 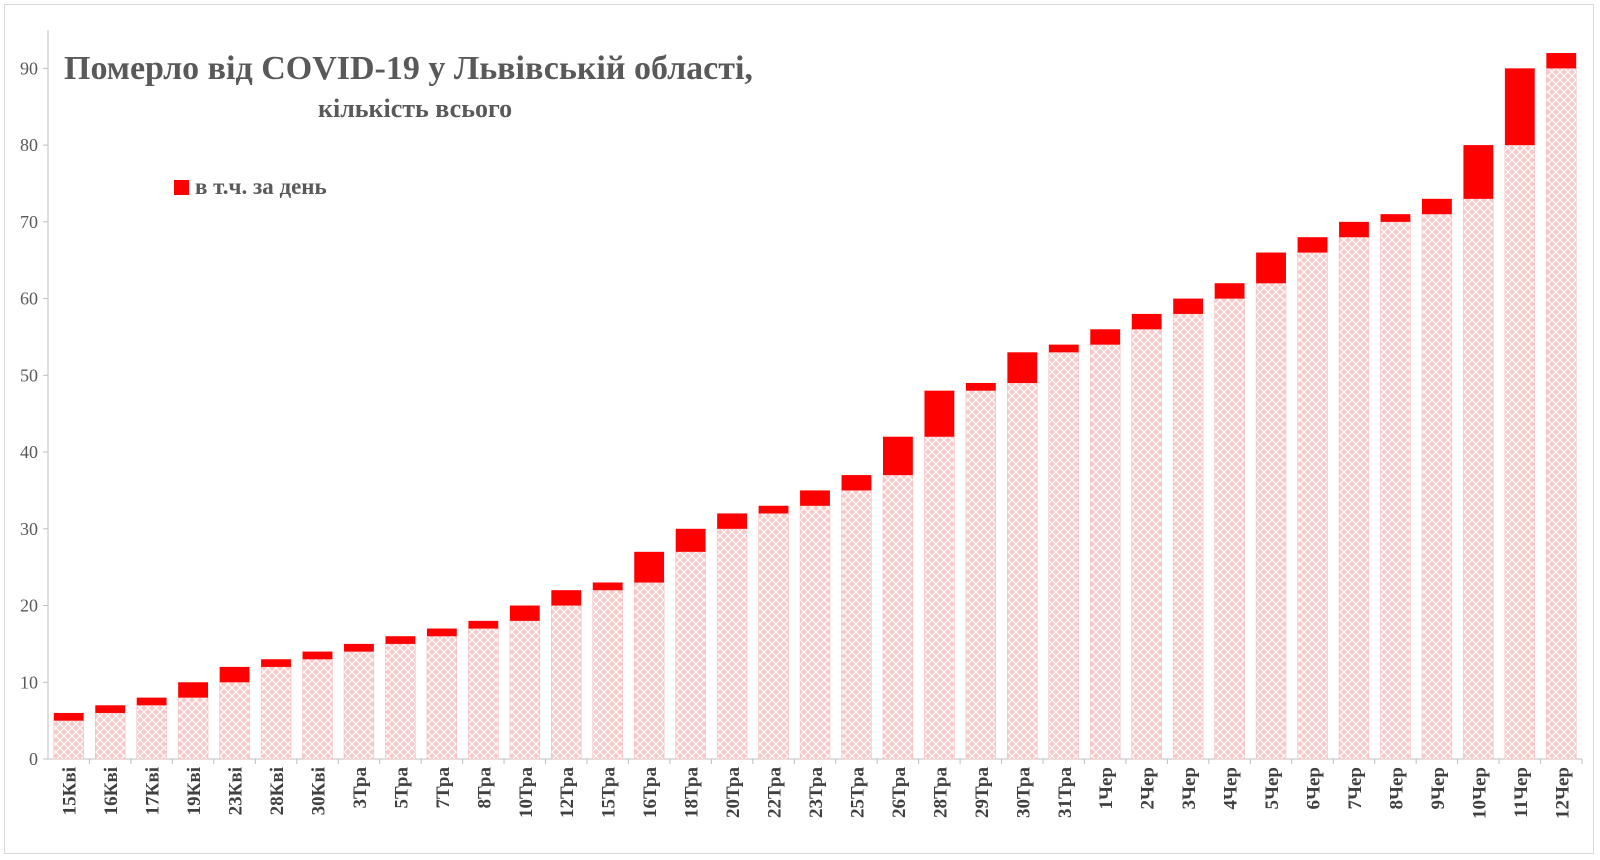 I want to click on y-tick-label: 30, so click(x=29, y=529).